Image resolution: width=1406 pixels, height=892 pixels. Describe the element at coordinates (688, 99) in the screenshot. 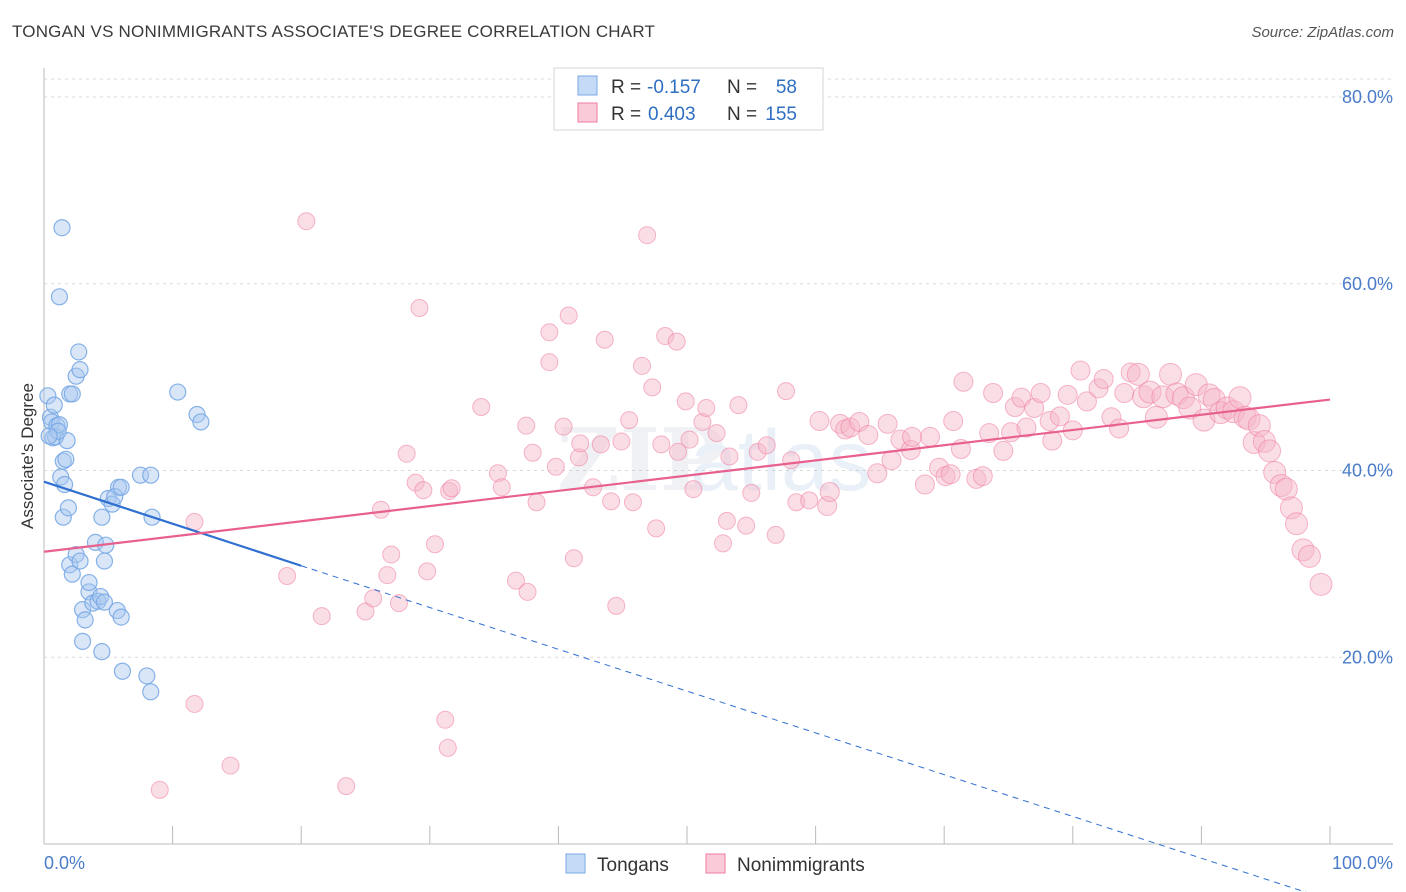

I see `stats-legend: R = -0.157 N = 58 R = 0.403 N = 155` at that location.